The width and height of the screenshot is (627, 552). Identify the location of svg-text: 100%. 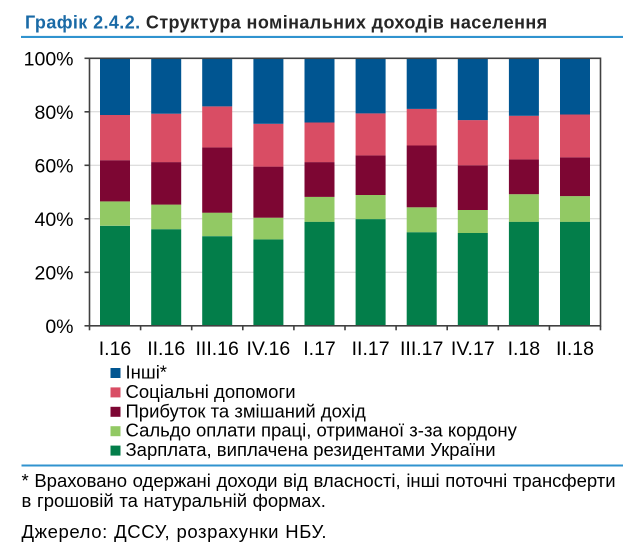
(49, 59).